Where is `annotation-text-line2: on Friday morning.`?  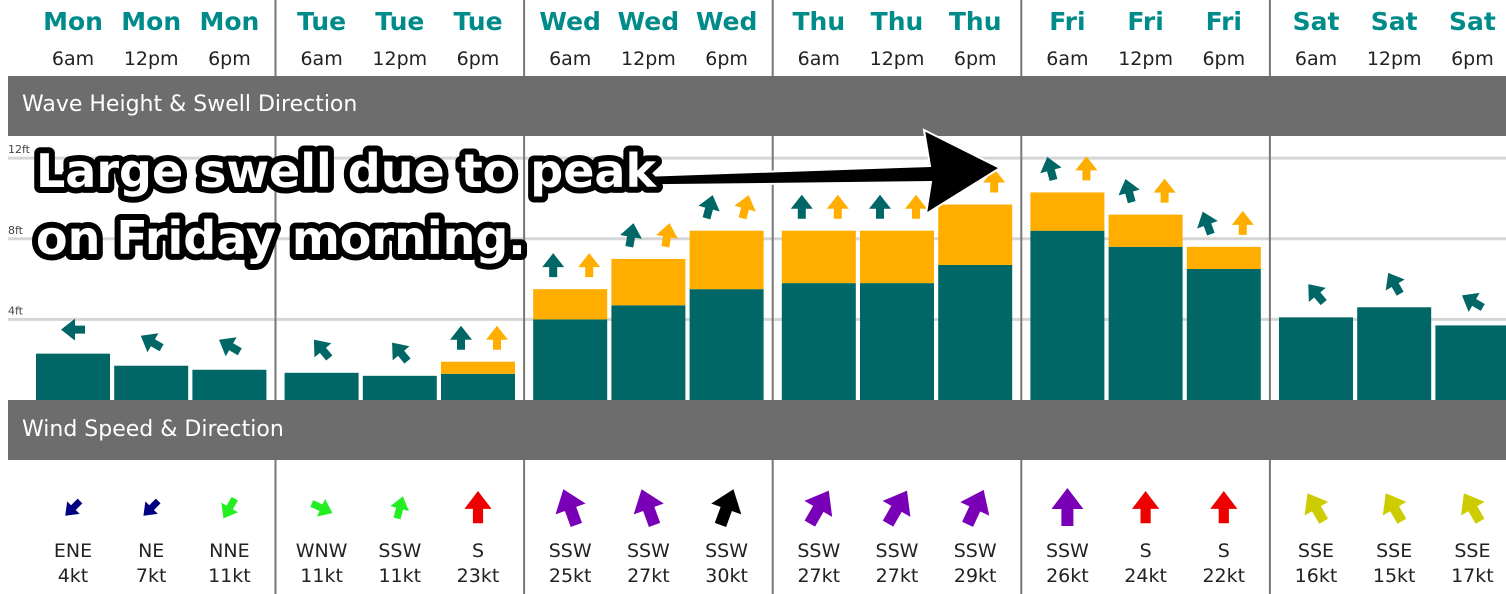
annotation-text-line2: on Friday morning. is located at coordinates (281, 238).